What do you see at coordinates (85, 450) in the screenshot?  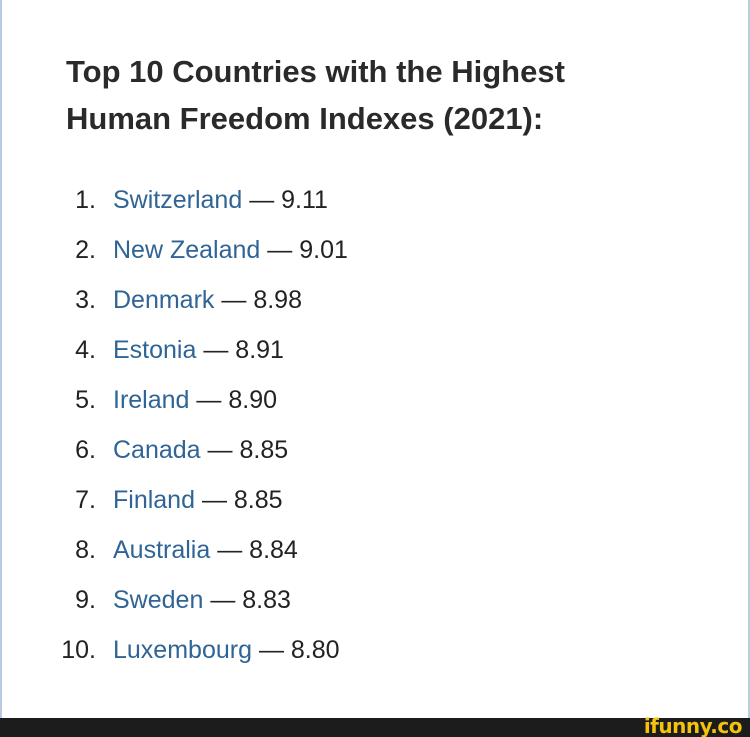 I see `rank-number: 6.` at bounding box center [85, 450].